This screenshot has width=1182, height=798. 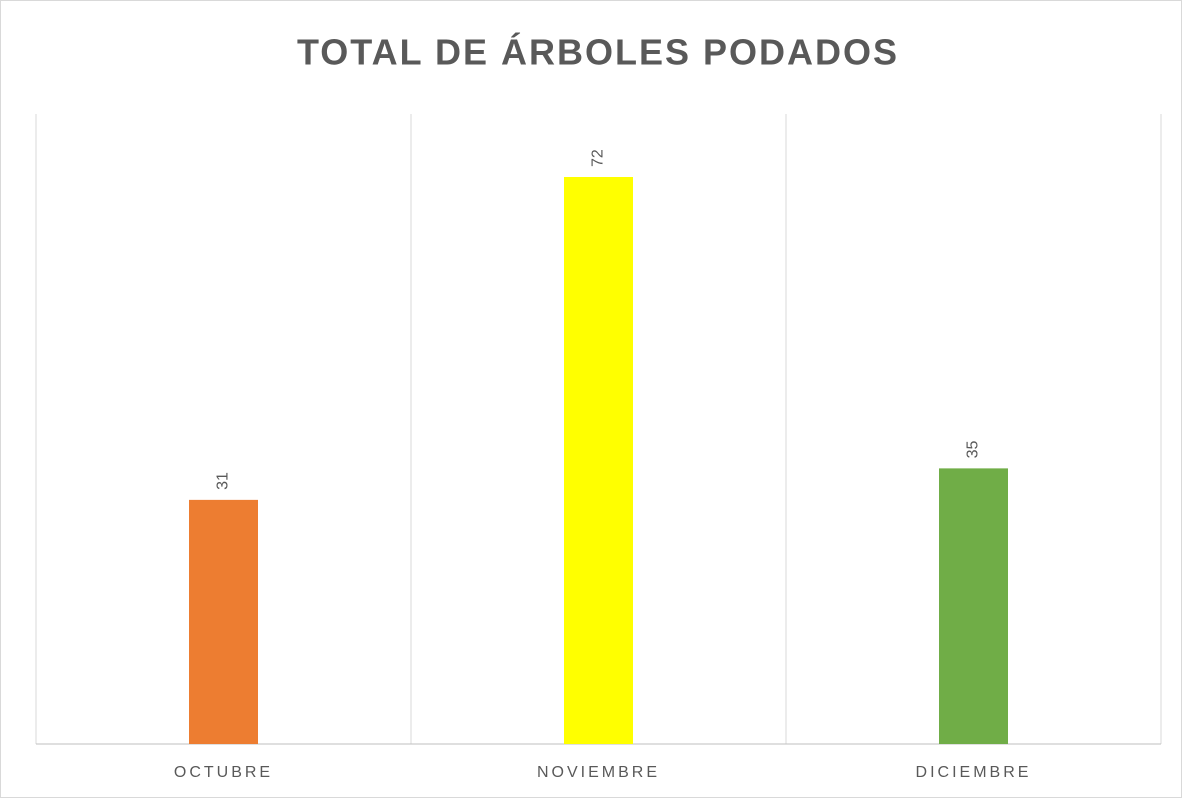 I want to click on chart-title: TOTAL DE ÁRBOLES PODADOS, so click(x=598, y=52).